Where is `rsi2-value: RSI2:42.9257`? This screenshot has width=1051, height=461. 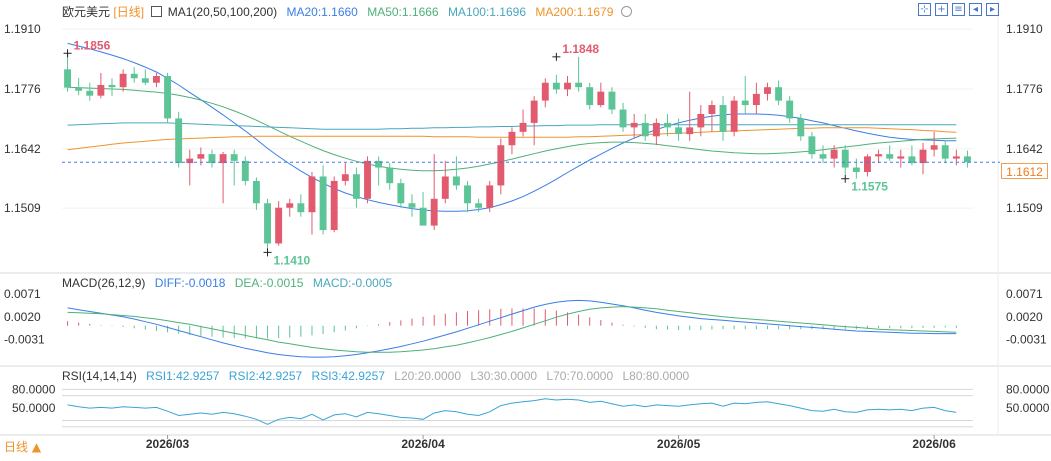 rsi2-value: RSI2:42.9257 is located at coordinates (265, 376).